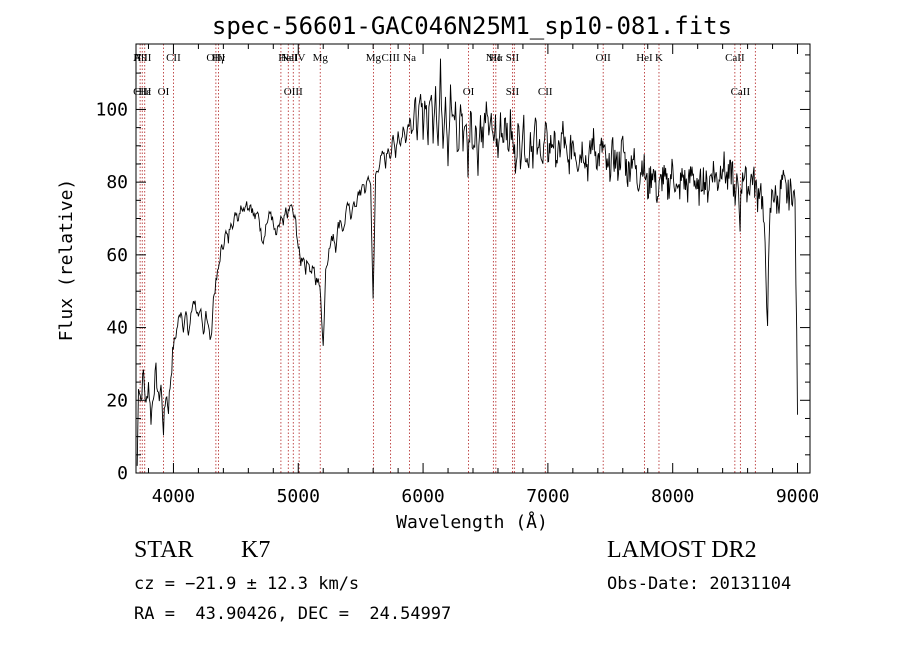 The height and width of the screenshot is (649, 900). Describe the element at coordinates (513, 58) in the screenshot. I see `line-marker-label-top: SII` at that location.